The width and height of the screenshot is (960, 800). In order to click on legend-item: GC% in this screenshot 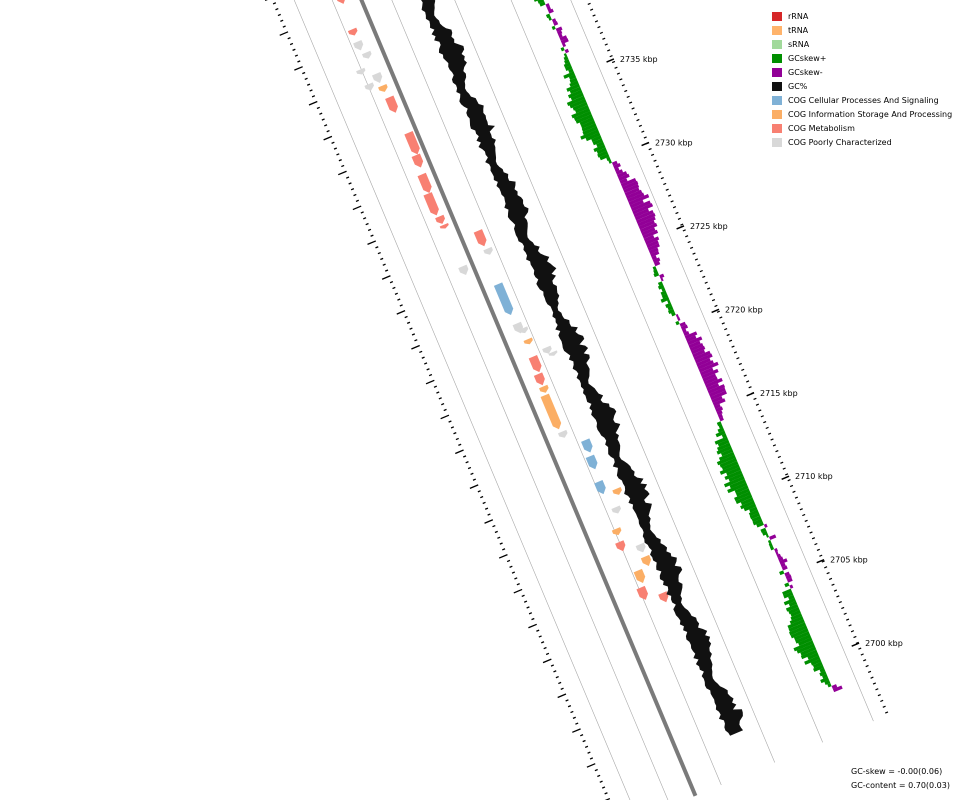, I will do `click(862, 86)`.